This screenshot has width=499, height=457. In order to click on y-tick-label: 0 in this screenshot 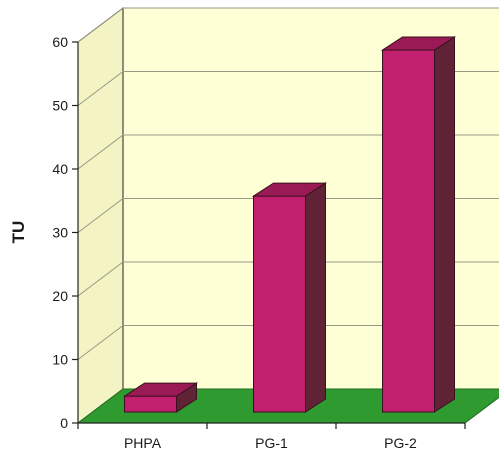, I will do `click(64, 423)`.